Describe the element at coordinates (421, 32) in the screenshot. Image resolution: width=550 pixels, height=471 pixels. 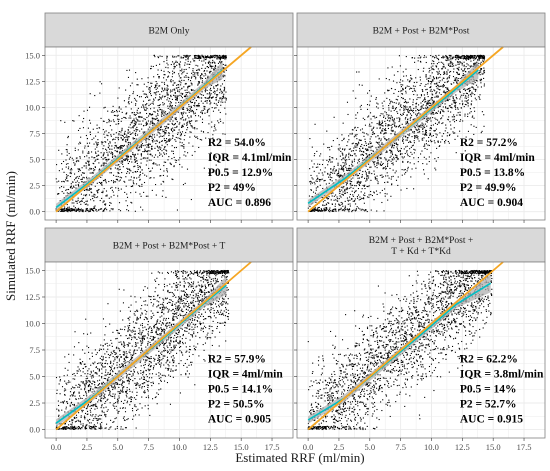
I see `facet-title: B2M + Post + B2M*Post` at that location.